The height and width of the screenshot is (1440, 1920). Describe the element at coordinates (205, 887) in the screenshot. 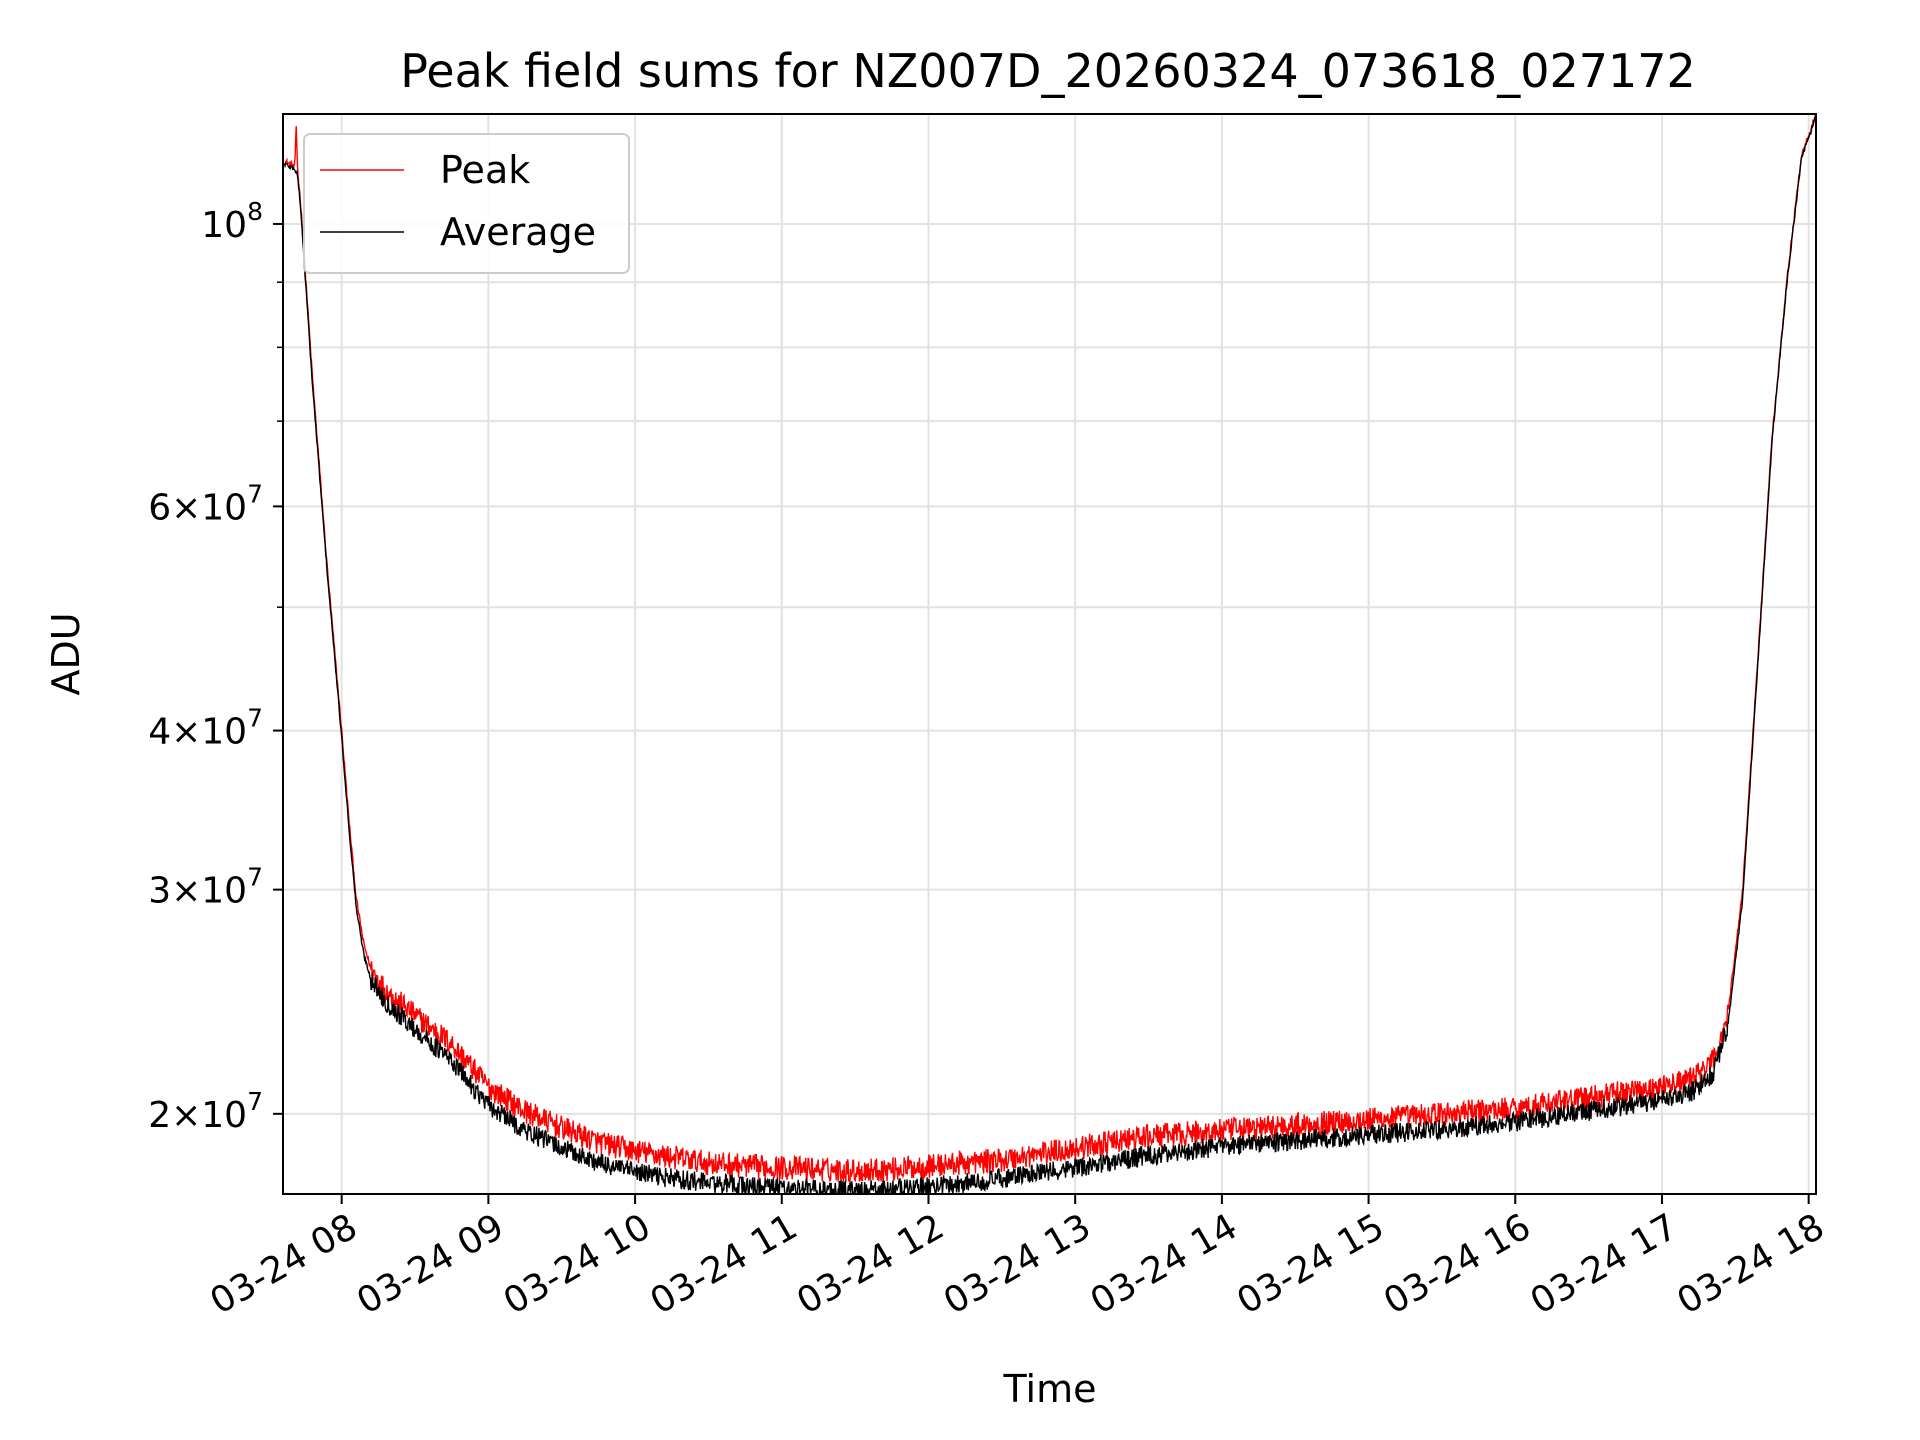

I see `y-tick-label: 3×107` at that location.